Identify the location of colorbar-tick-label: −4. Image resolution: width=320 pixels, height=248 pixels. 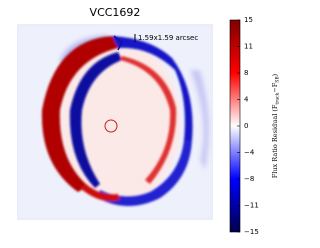
(249, 153).